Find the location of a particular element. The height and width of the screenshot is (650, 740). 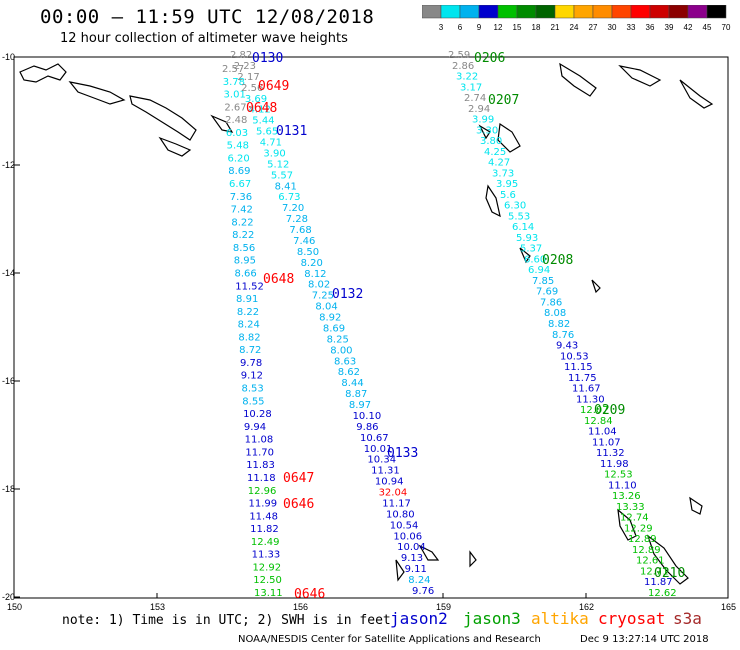

swh-value: 7.85 is located at coordinates (543, 281).